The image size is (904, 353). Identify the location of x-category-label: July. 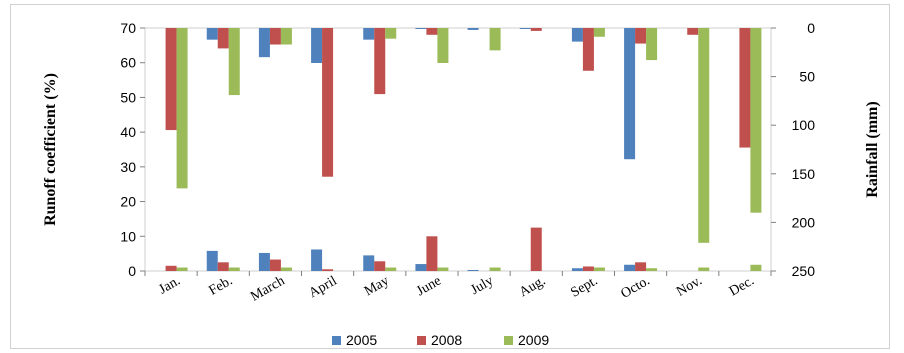
(482, 285).